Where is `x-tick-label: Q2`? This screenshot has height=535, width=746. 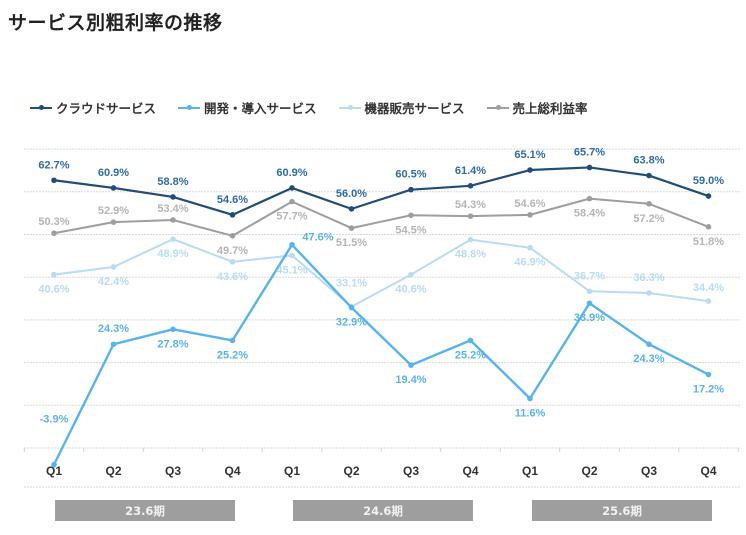 x-tick-label: Q2 is located at coordinates (351, 471).